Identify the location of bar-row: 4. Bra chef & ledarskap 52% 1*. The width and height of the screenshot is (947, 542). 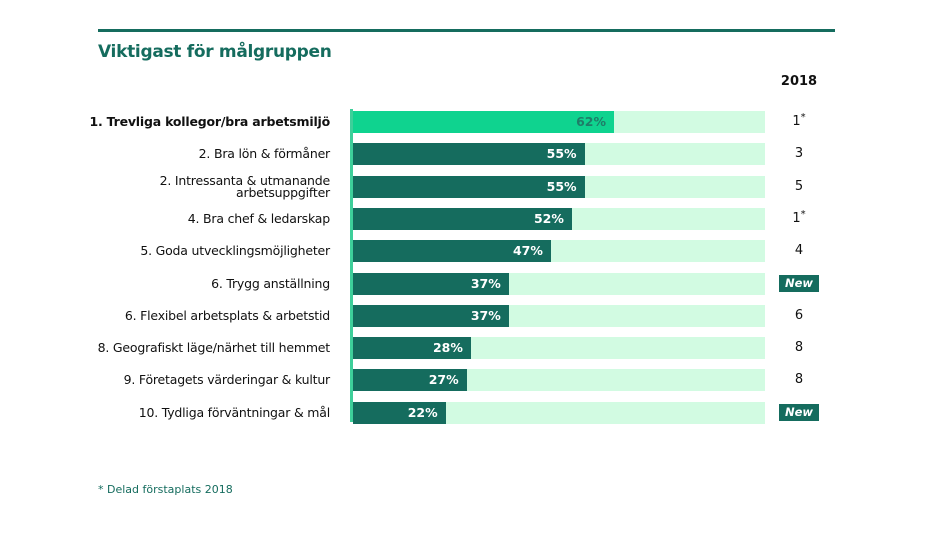
(473, 218).